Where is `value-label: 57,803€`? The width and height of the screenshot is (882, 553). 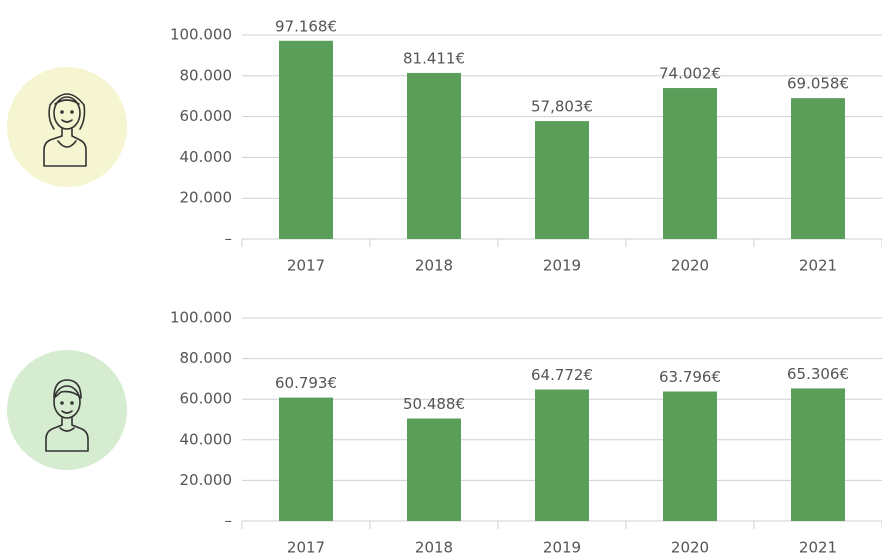
value-label: 57,803€ is located at coordinates (562, 107).